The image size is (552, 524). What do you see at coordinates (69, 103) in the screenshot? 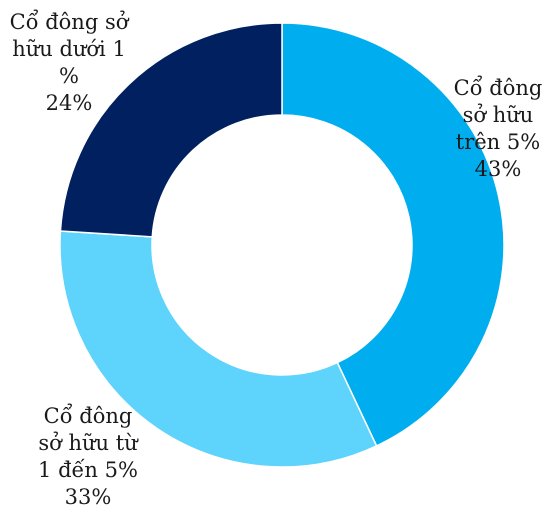
I see `data-label-percent: 24%` at bounding box center [69, 103].